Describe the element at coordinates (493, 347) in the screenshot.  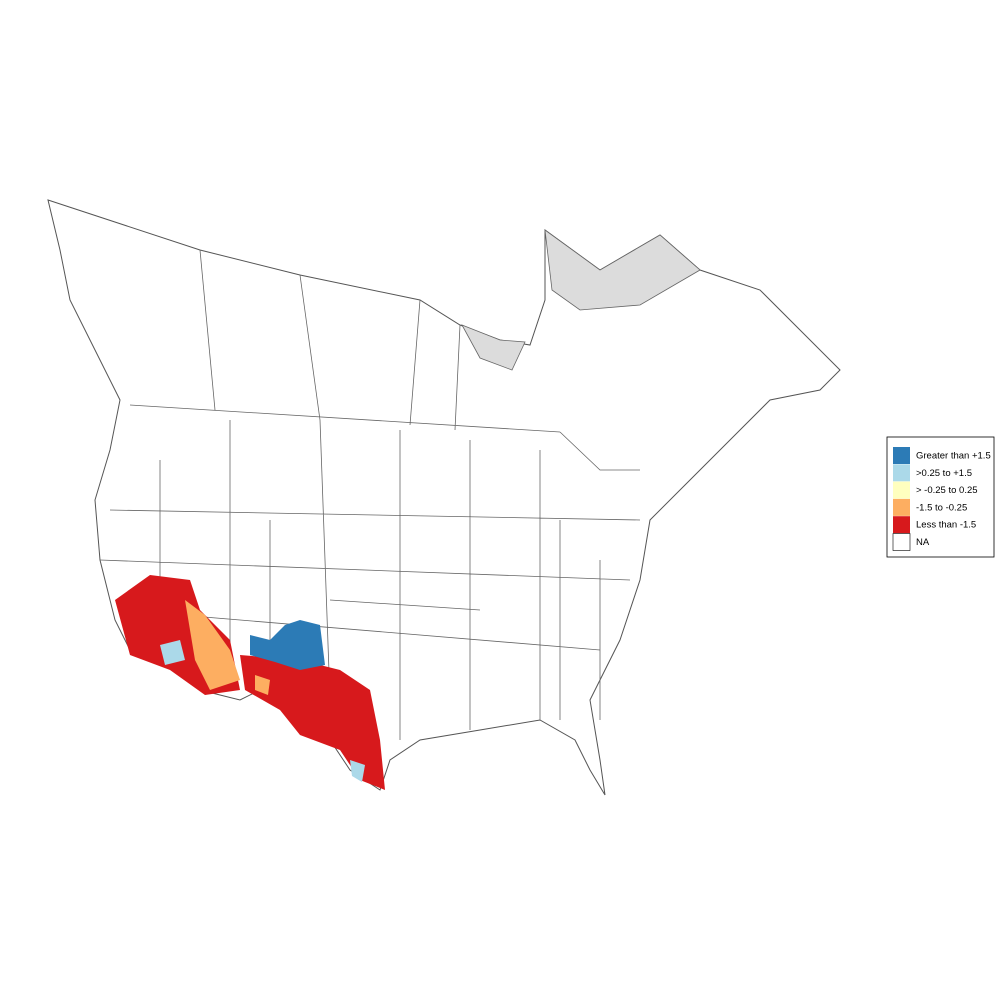
I see `na-region-bay` at that location.